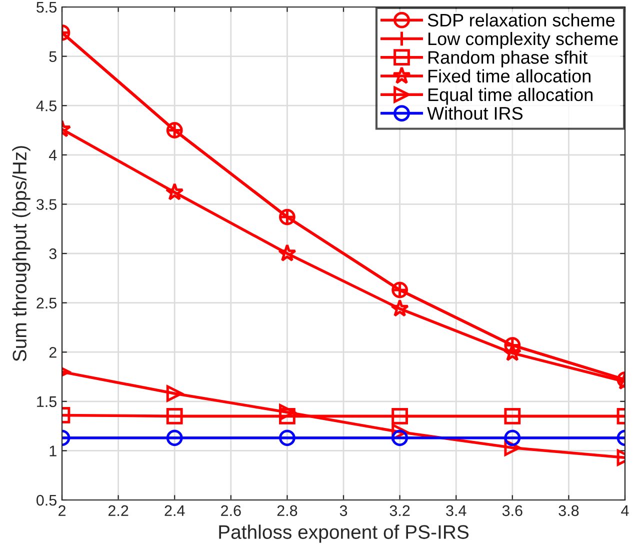 The width and height of the screenshot is (643, 550). What do you see at coordinates (46, 106) in the screenshot?
I see `y-tick-label: 4.5` at bounding box center [46, 106].